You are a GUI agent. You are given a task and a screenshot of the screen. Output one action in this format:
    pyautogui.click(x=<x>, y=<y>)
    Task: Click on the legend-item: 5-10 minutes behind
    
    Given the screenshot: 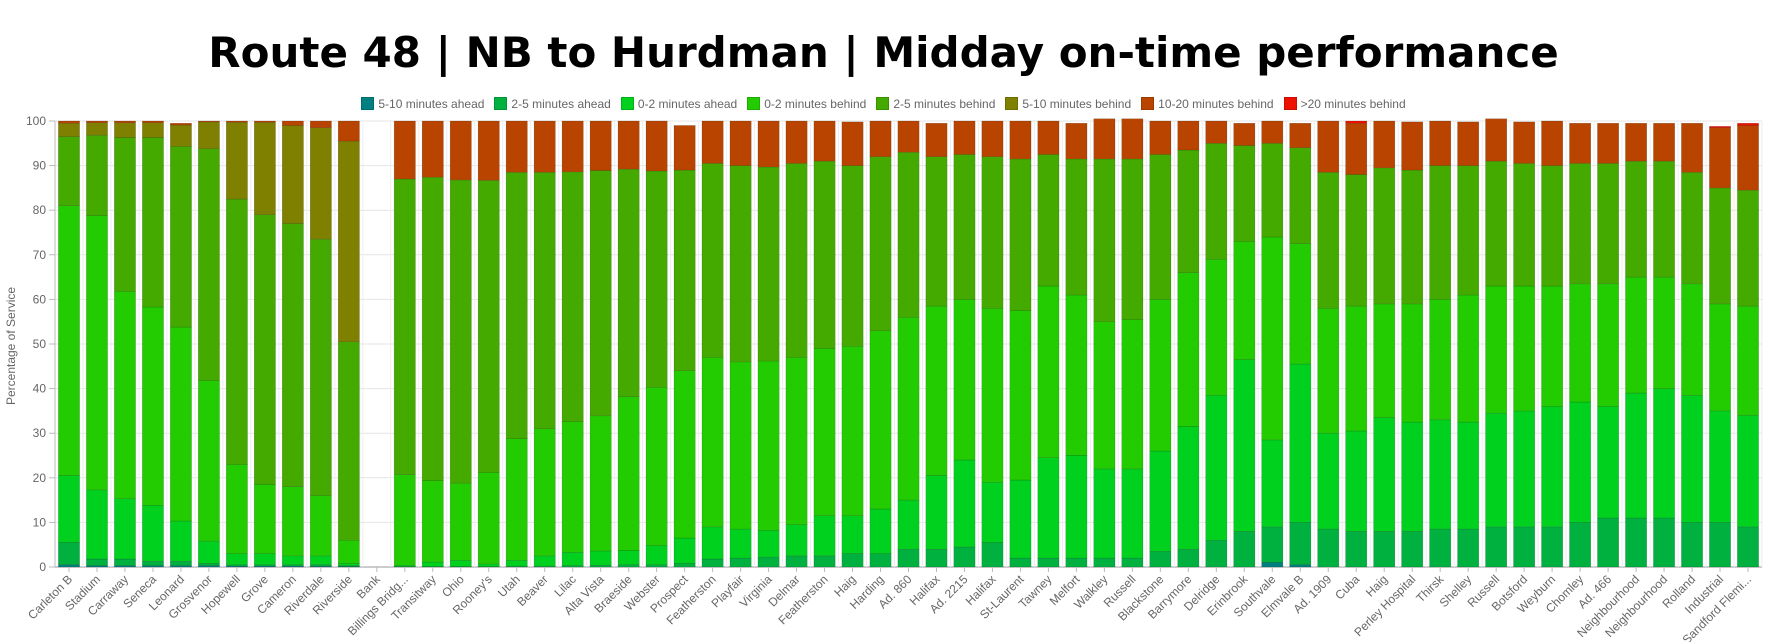 What is the action you would take?
    pyautogui.click(x=1068, y=104)
    